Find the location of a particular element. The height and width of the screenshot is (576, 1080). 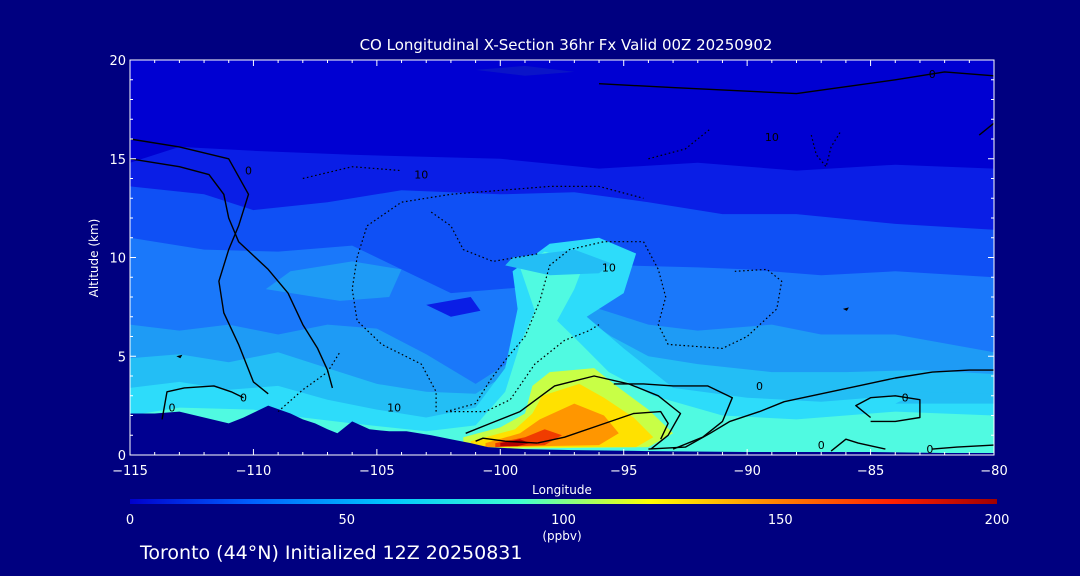

colorbar-ticks: 0 50 100 150 200 is located at coordinates (568, 520).